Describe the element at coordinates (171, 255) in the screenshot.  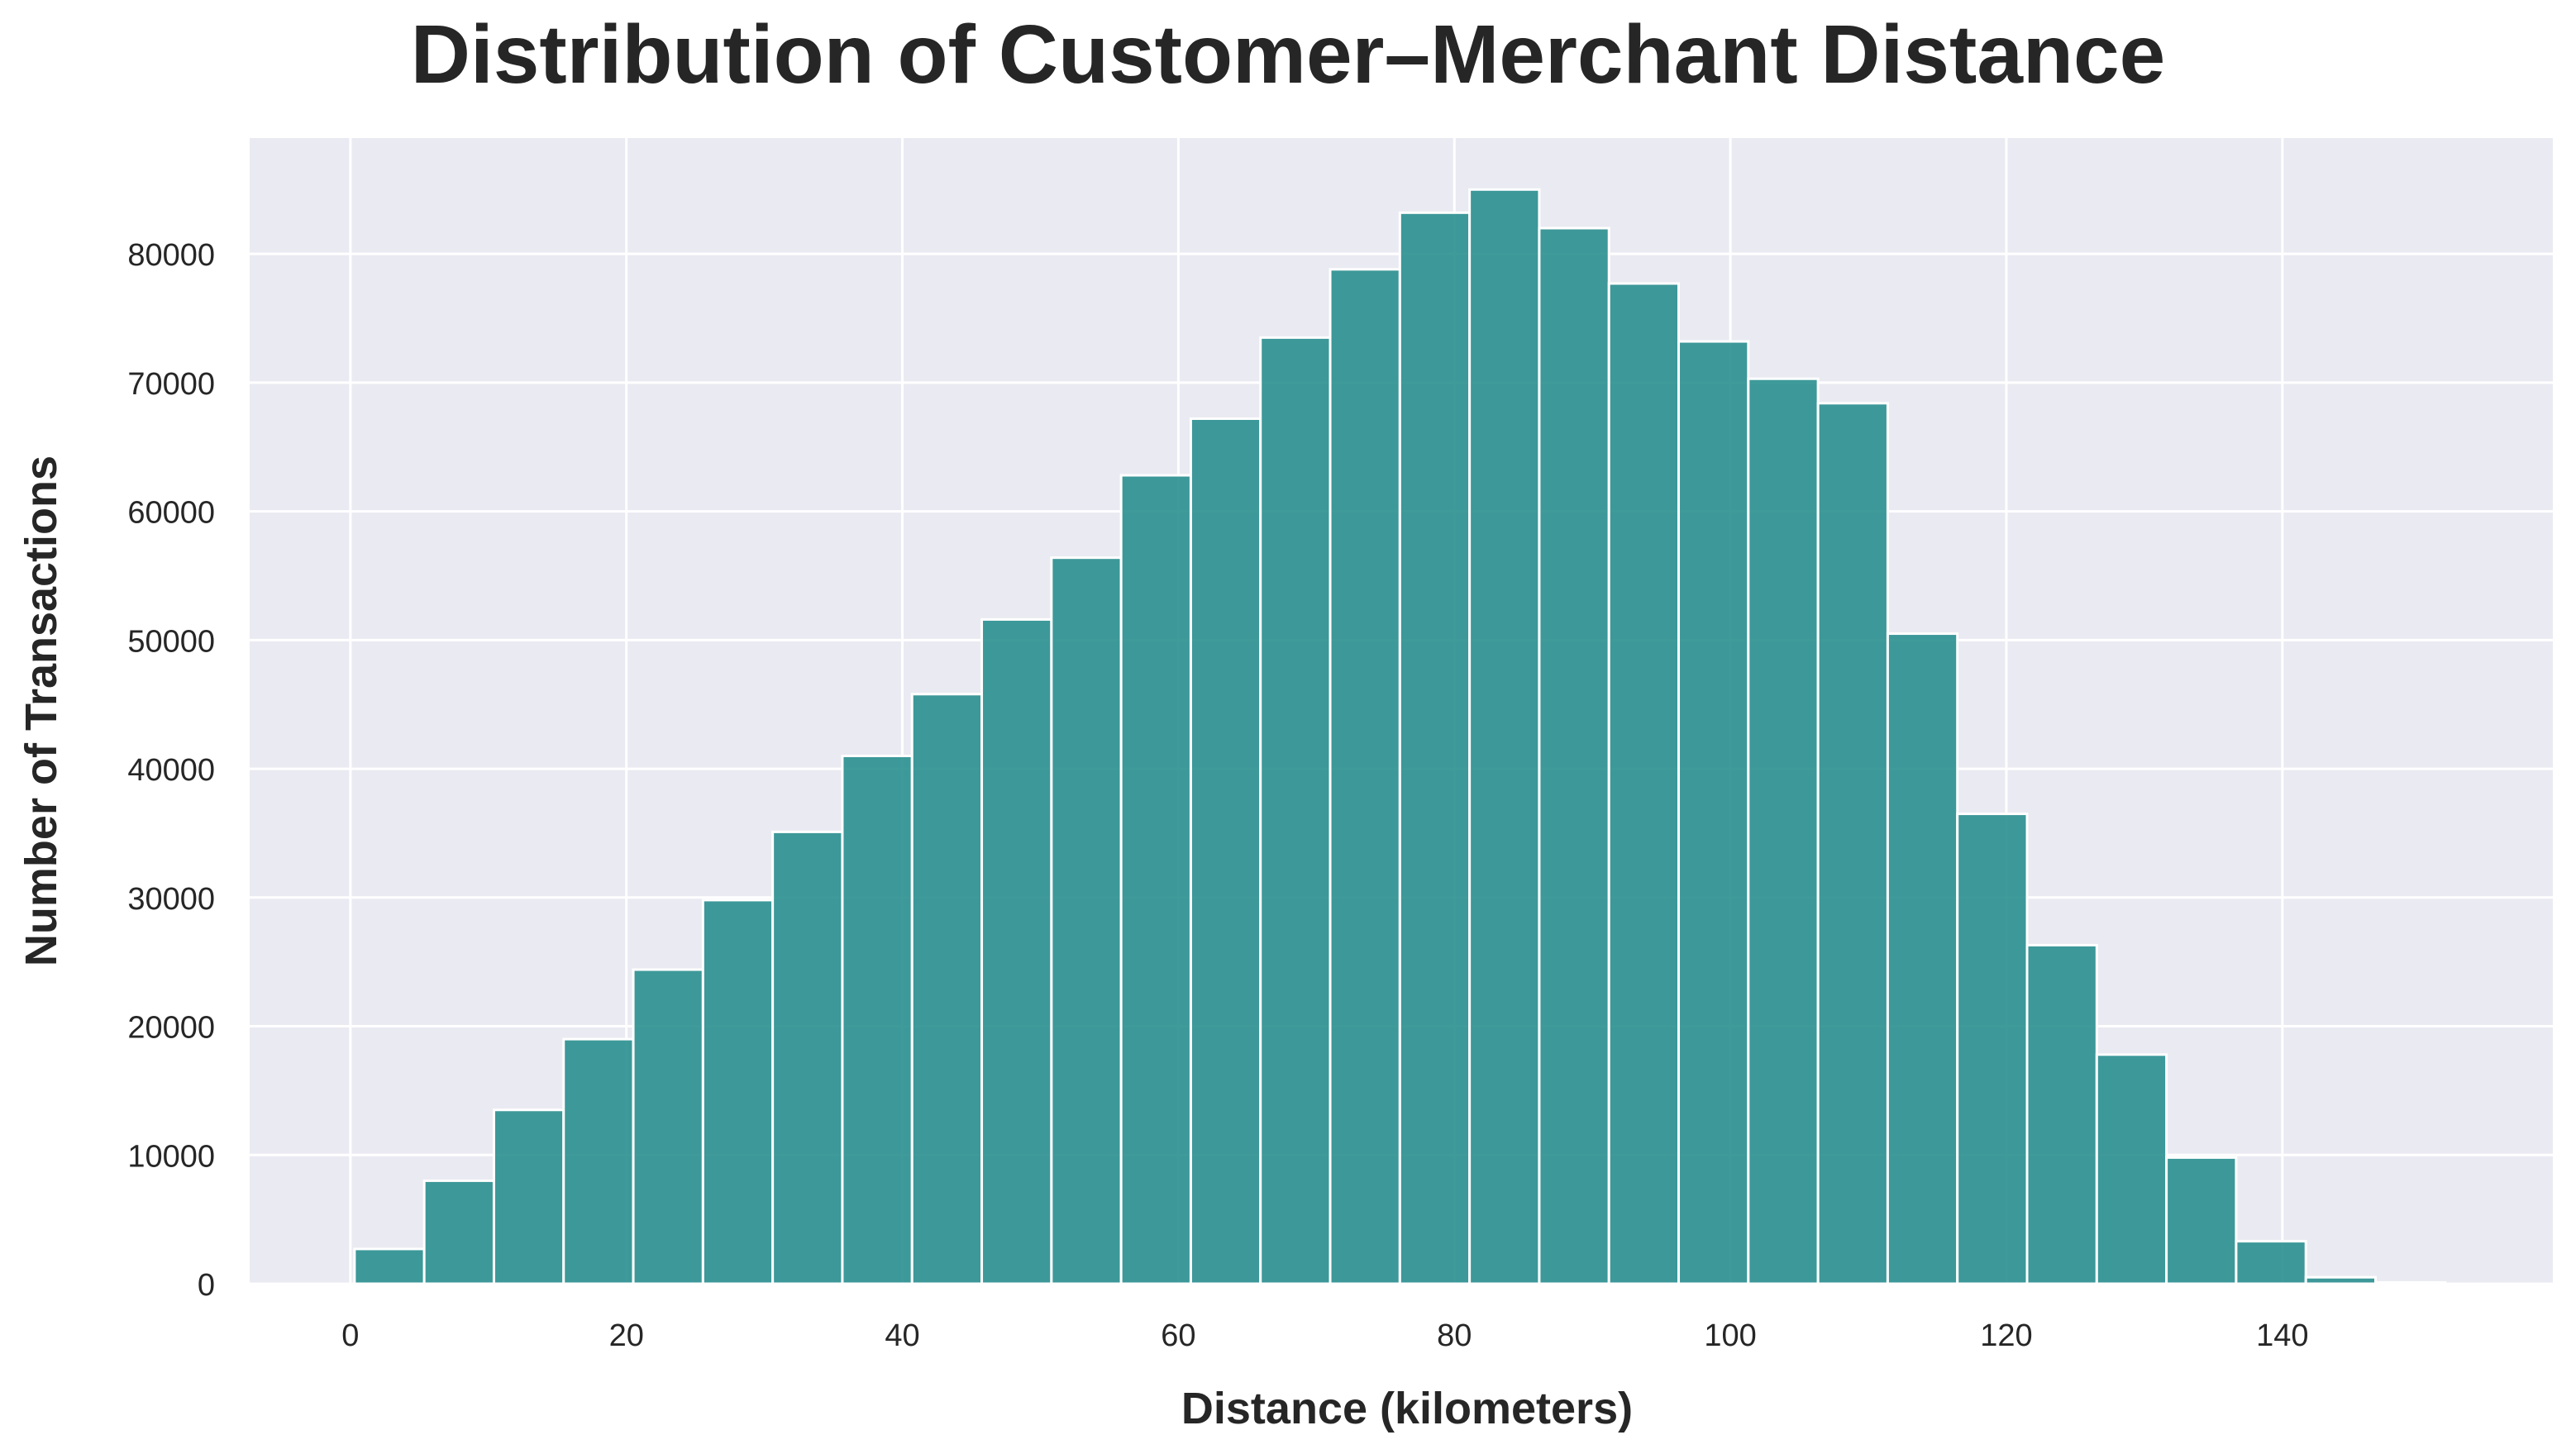
I see `y-tick-label: 80000` at that location.